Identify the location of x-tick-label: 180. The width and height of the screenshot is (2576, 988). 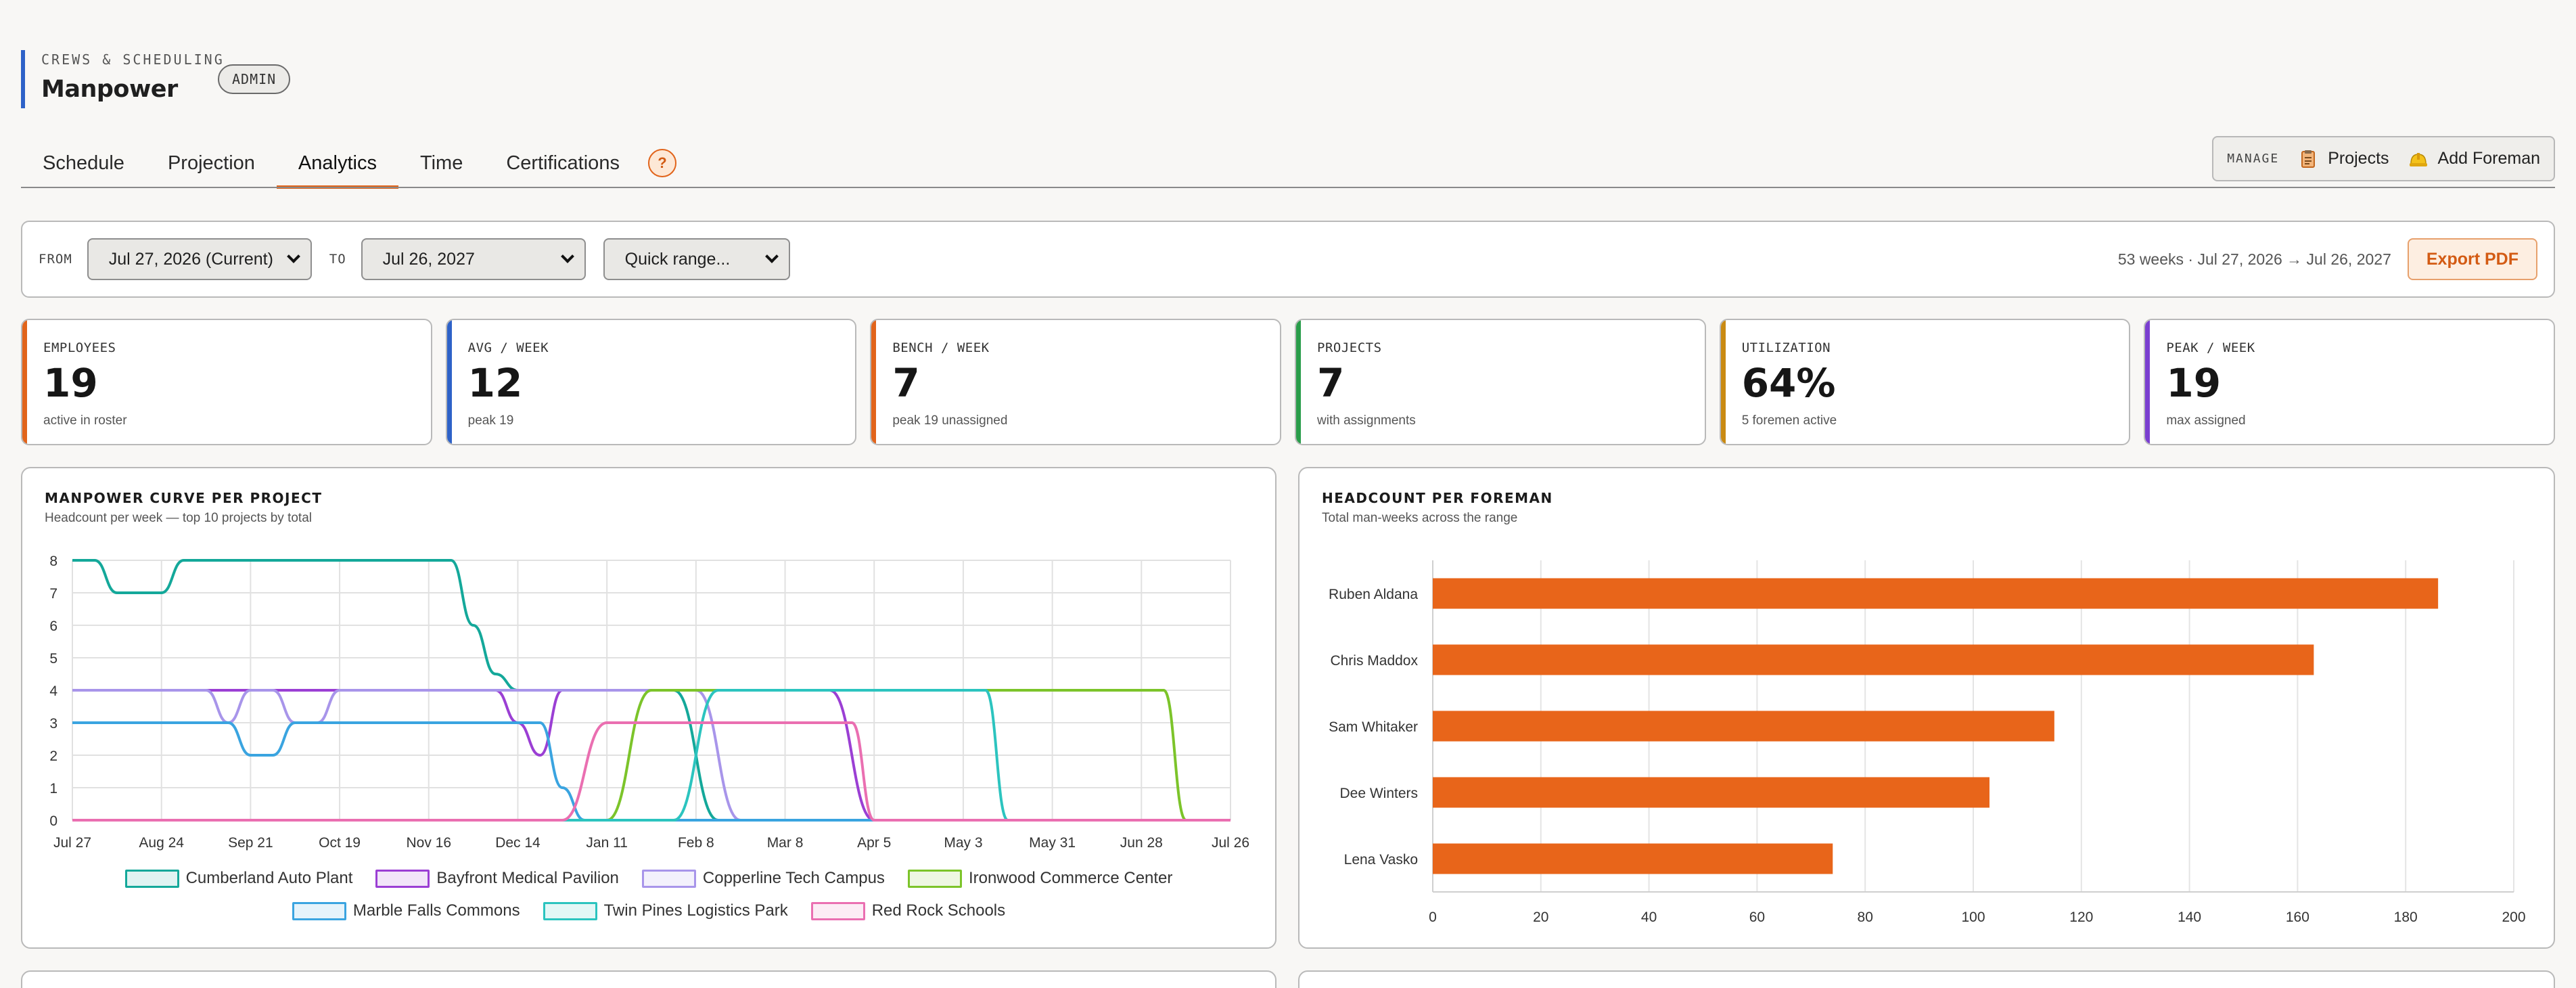
(2406, 918).